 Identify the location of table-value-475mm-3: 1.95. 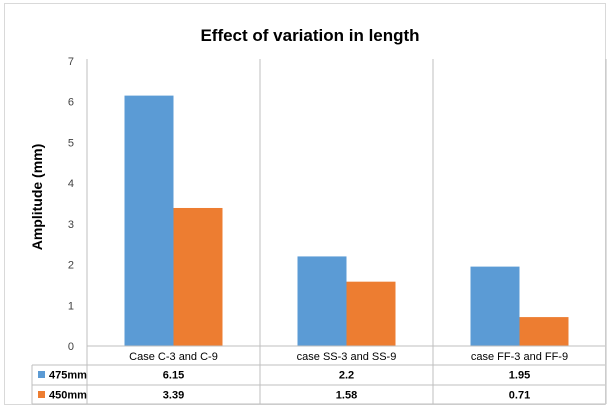
(519, 376).